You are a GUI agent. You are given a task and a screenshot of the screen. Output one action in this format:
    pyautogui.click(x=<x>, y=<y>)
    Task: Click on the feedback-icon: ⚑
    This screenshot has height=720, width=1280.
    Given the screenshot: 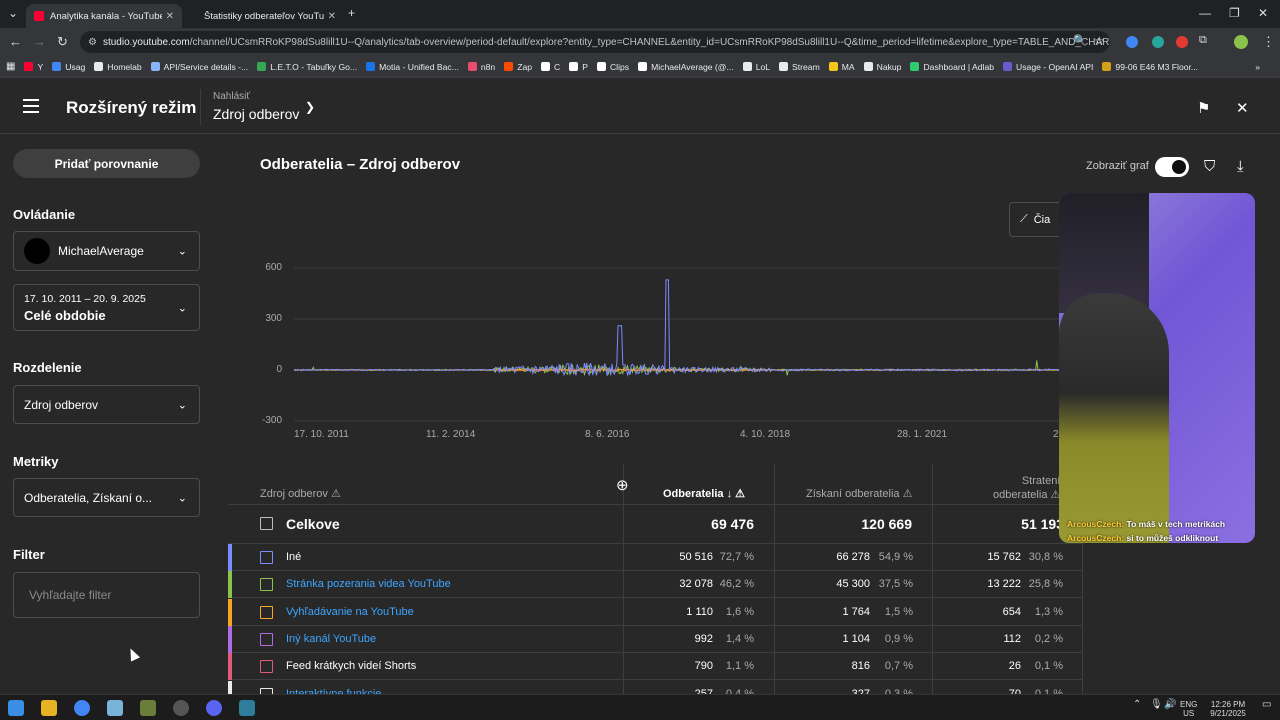 What is the action you would take?
    pyautogui.click(x=1204, y=108)
    